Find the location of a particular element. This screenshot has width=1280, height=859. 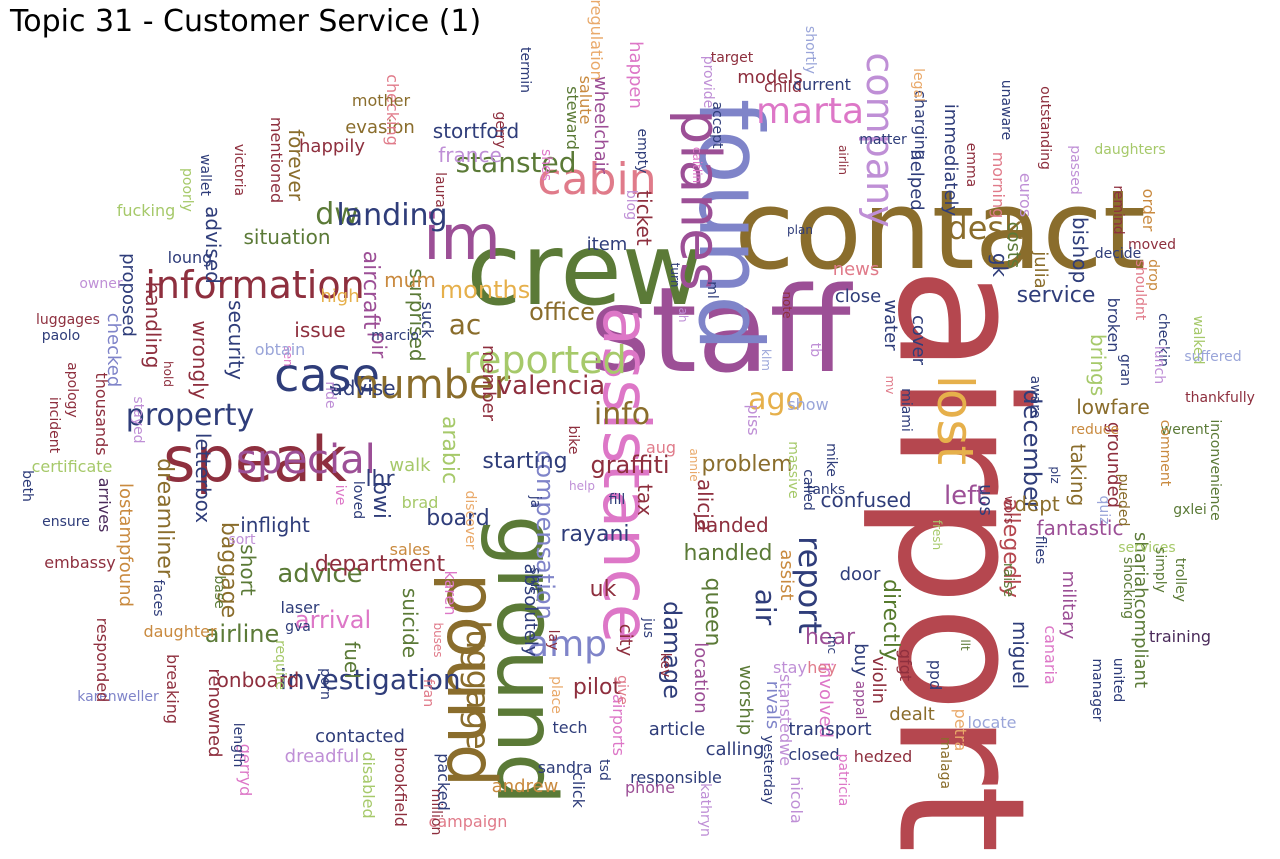

word-advised: advised is located at coordinates (213, 245).